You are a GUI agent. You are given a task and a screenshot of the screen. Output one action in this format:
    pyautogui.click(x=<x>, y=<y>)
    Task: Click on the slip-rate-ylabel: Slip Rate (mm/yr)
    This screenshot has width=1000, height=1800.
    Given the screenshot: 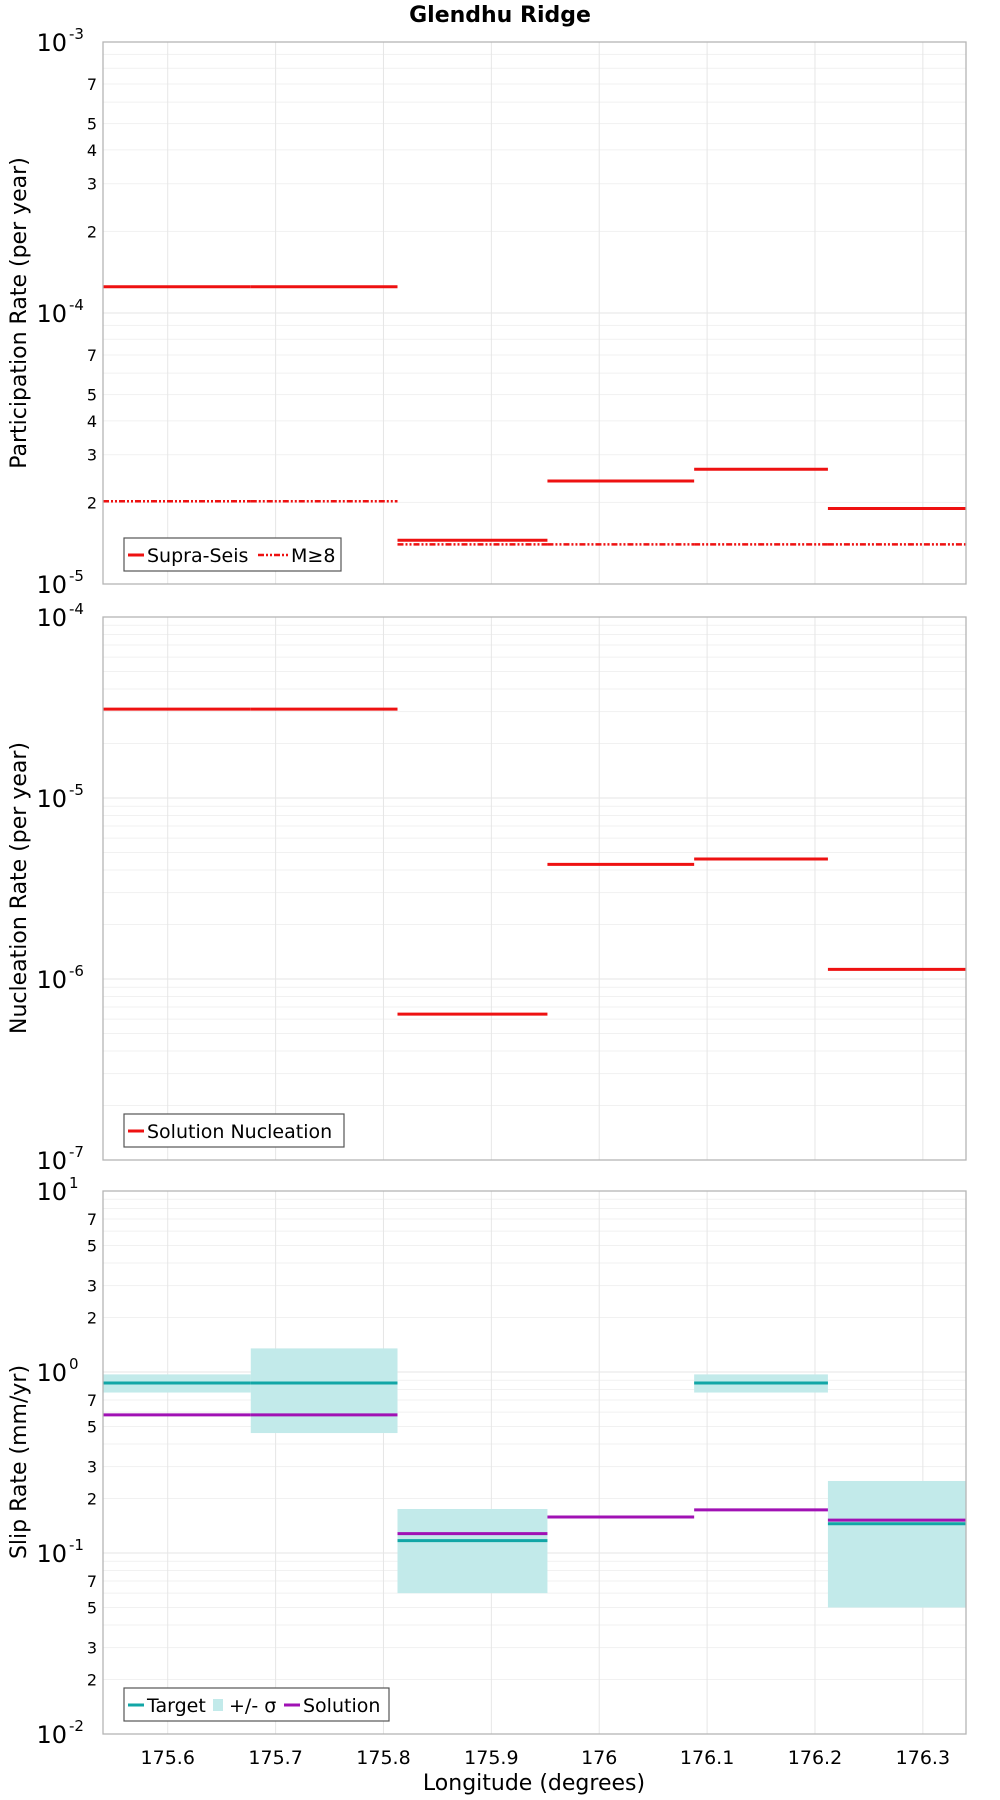 What is the action you would take?
    pyautogui.click(x=19, y=1462)
    